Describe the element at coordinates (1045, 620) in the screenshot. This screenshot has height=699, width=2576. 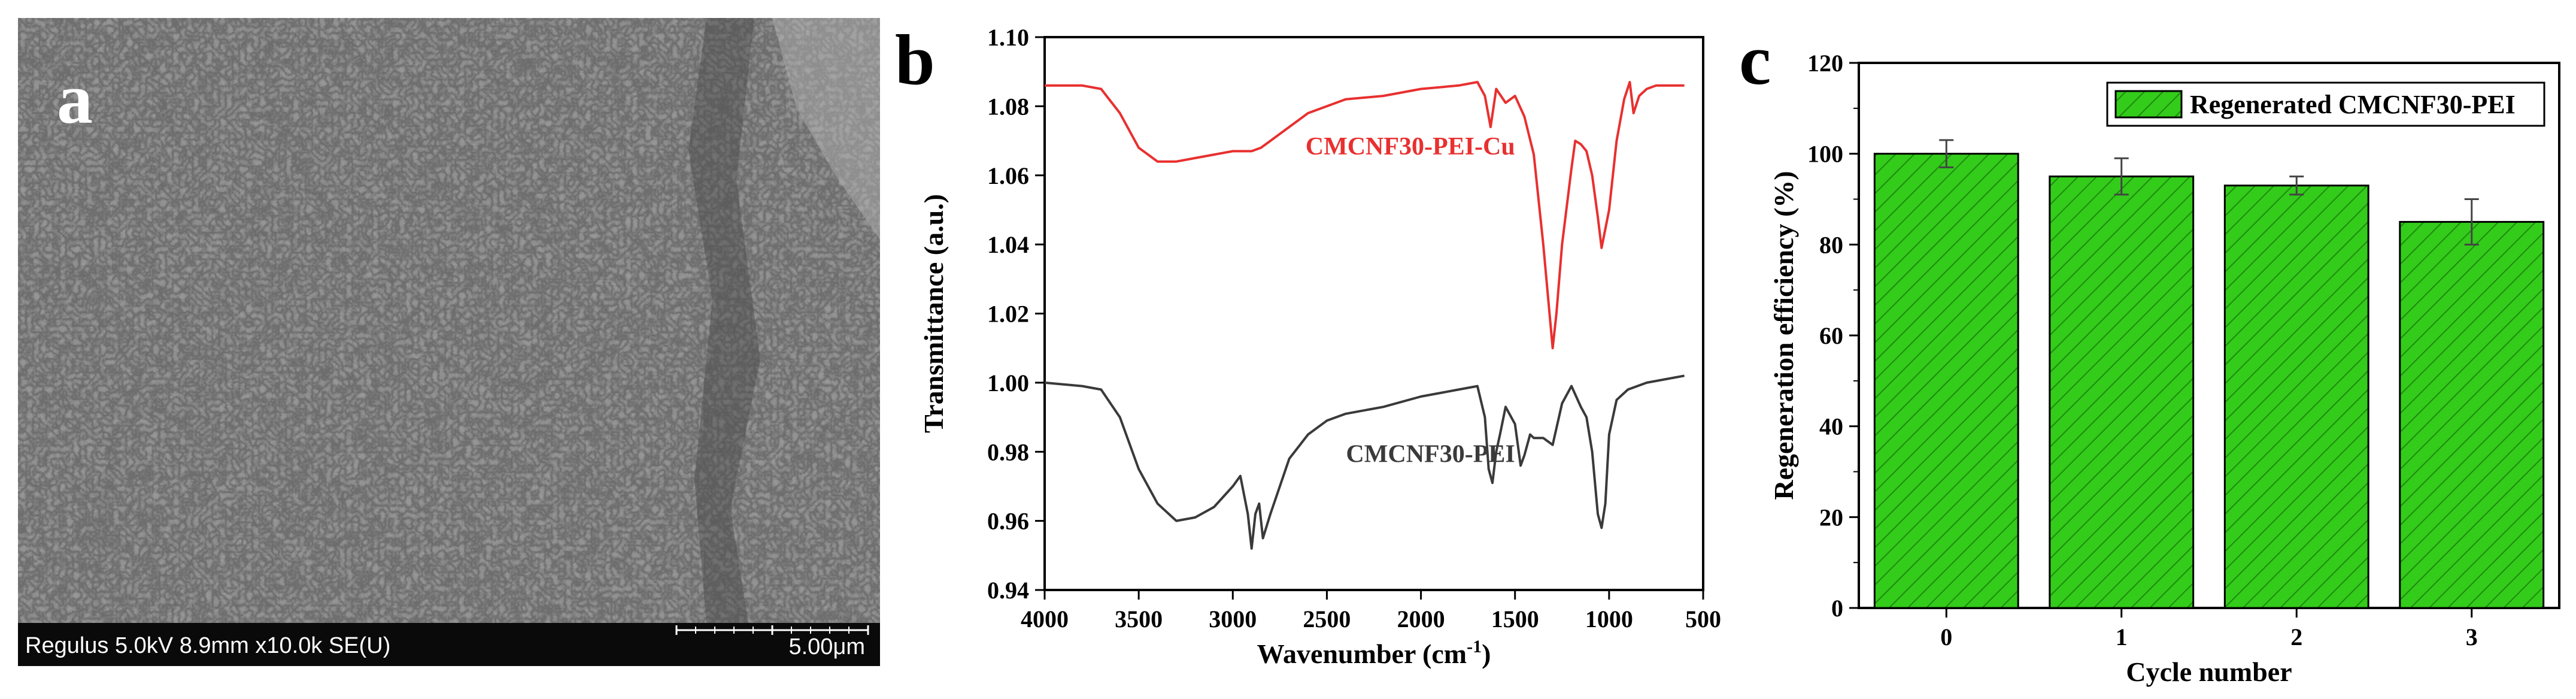
I see `x-tick-label-b: 4000` at that location.